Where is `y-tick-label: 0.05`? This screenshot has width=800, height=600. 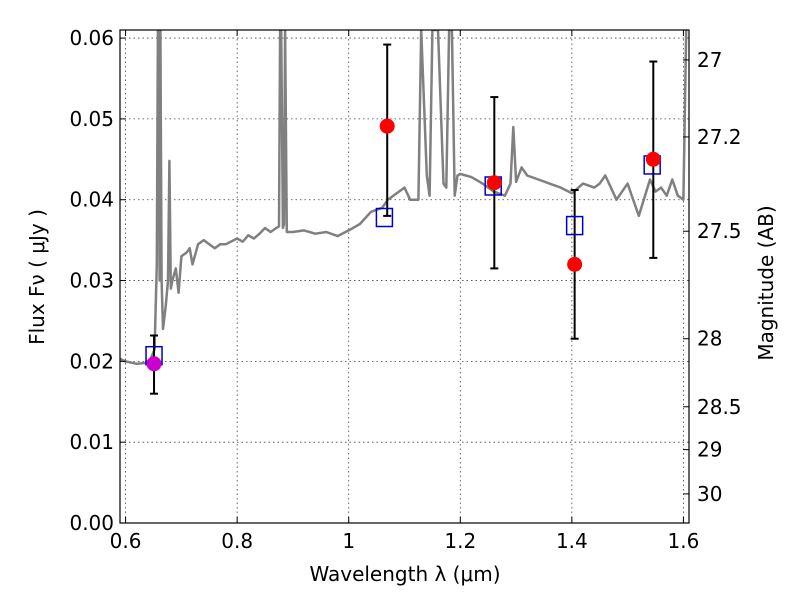 y-tick-label: 0.05 is located at coordinates (91, 119).